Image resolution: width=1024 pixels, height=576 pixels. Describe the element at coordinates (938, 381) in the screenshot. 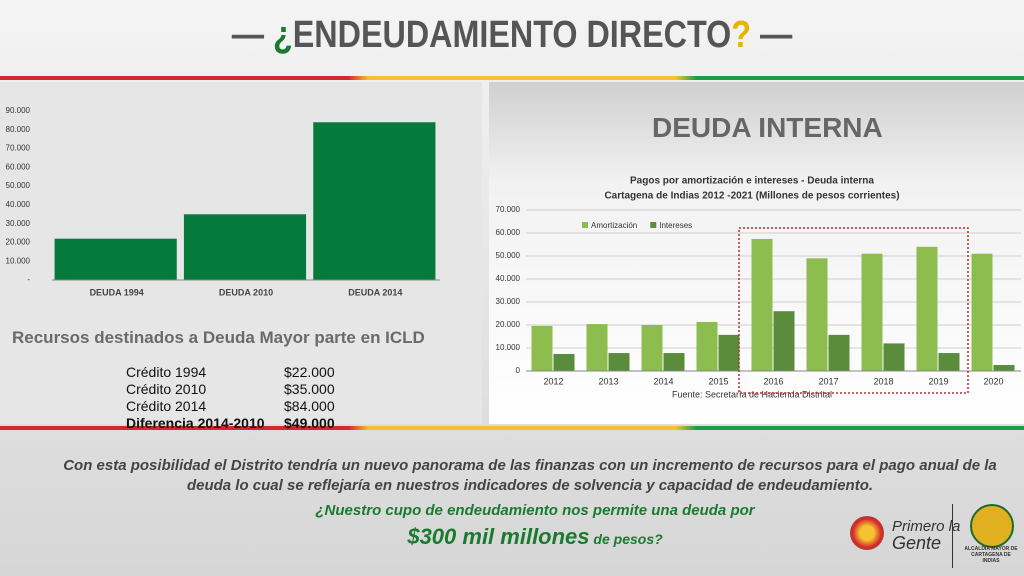

I see `x-tick-label: 2019` at that location.